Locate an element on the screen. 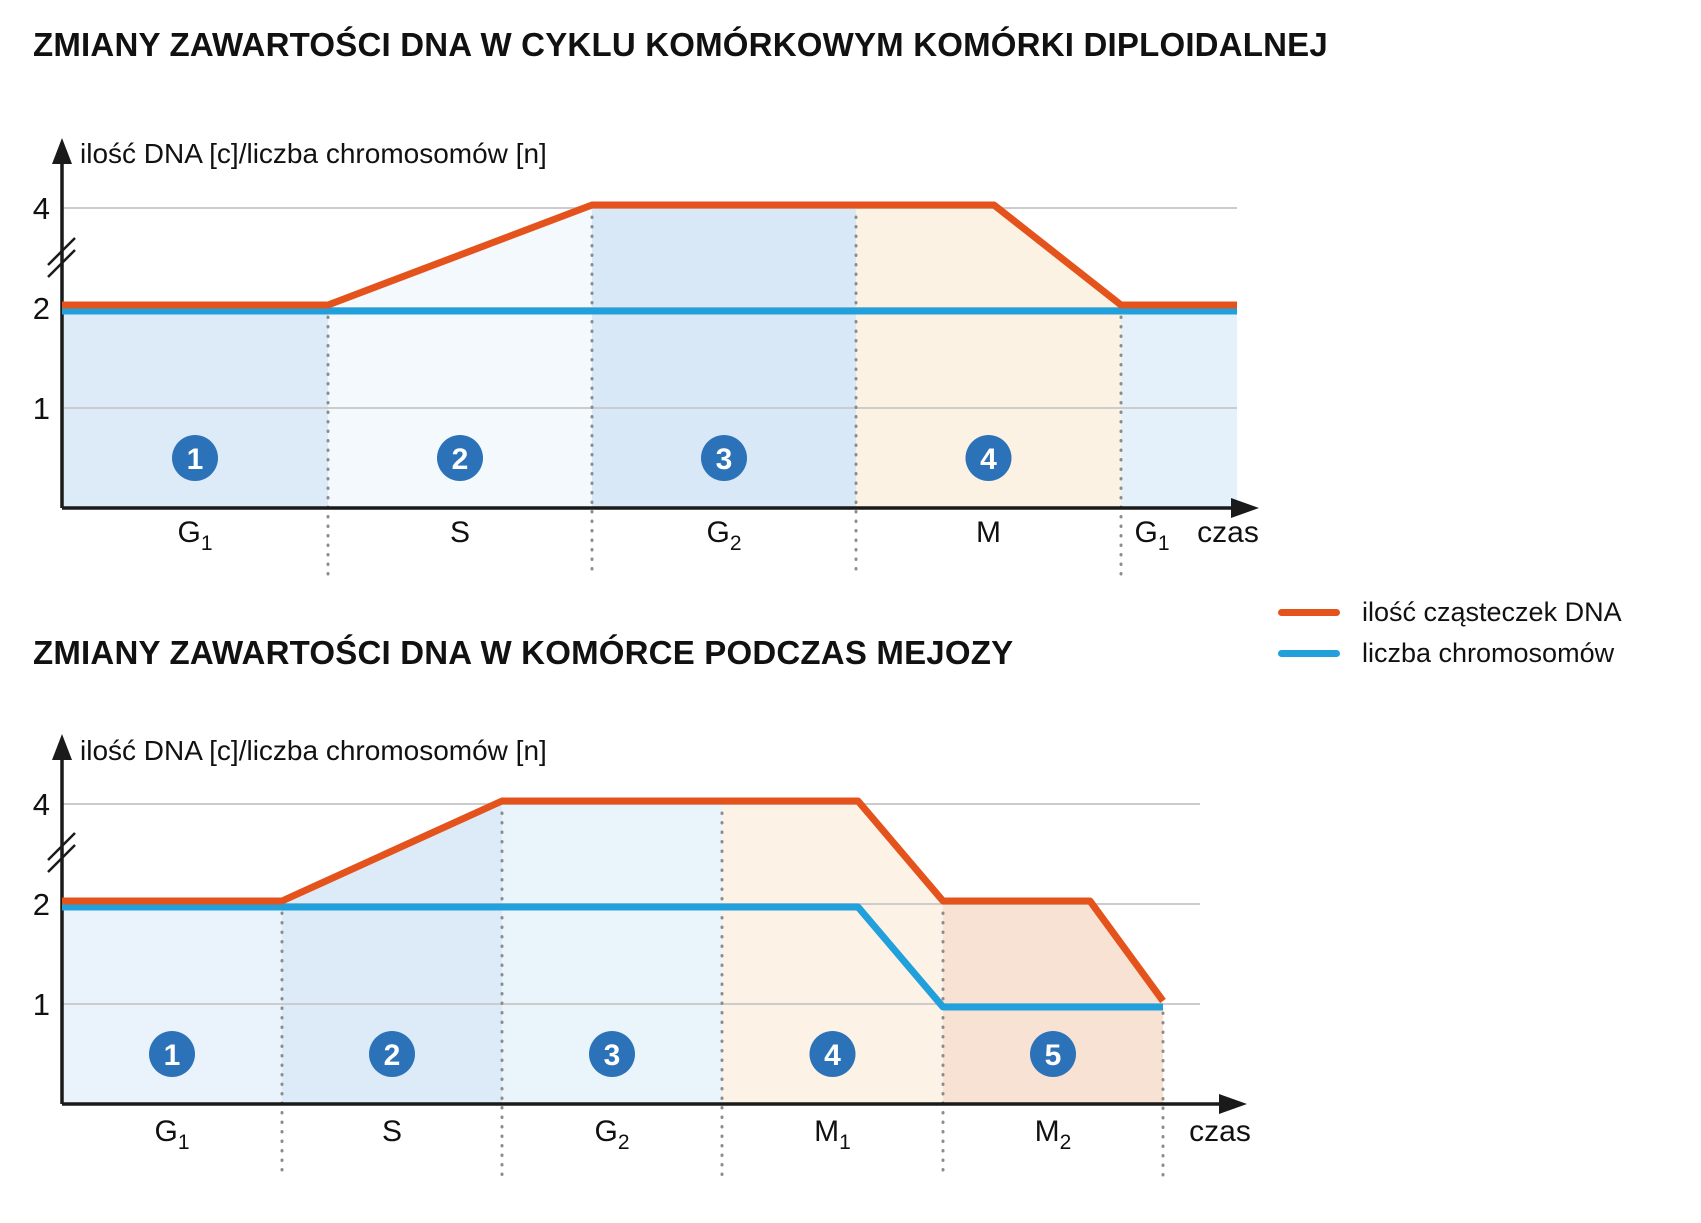  legend-item-chromosomes: liczba chromosomów is located at coordinates (1450, 653).